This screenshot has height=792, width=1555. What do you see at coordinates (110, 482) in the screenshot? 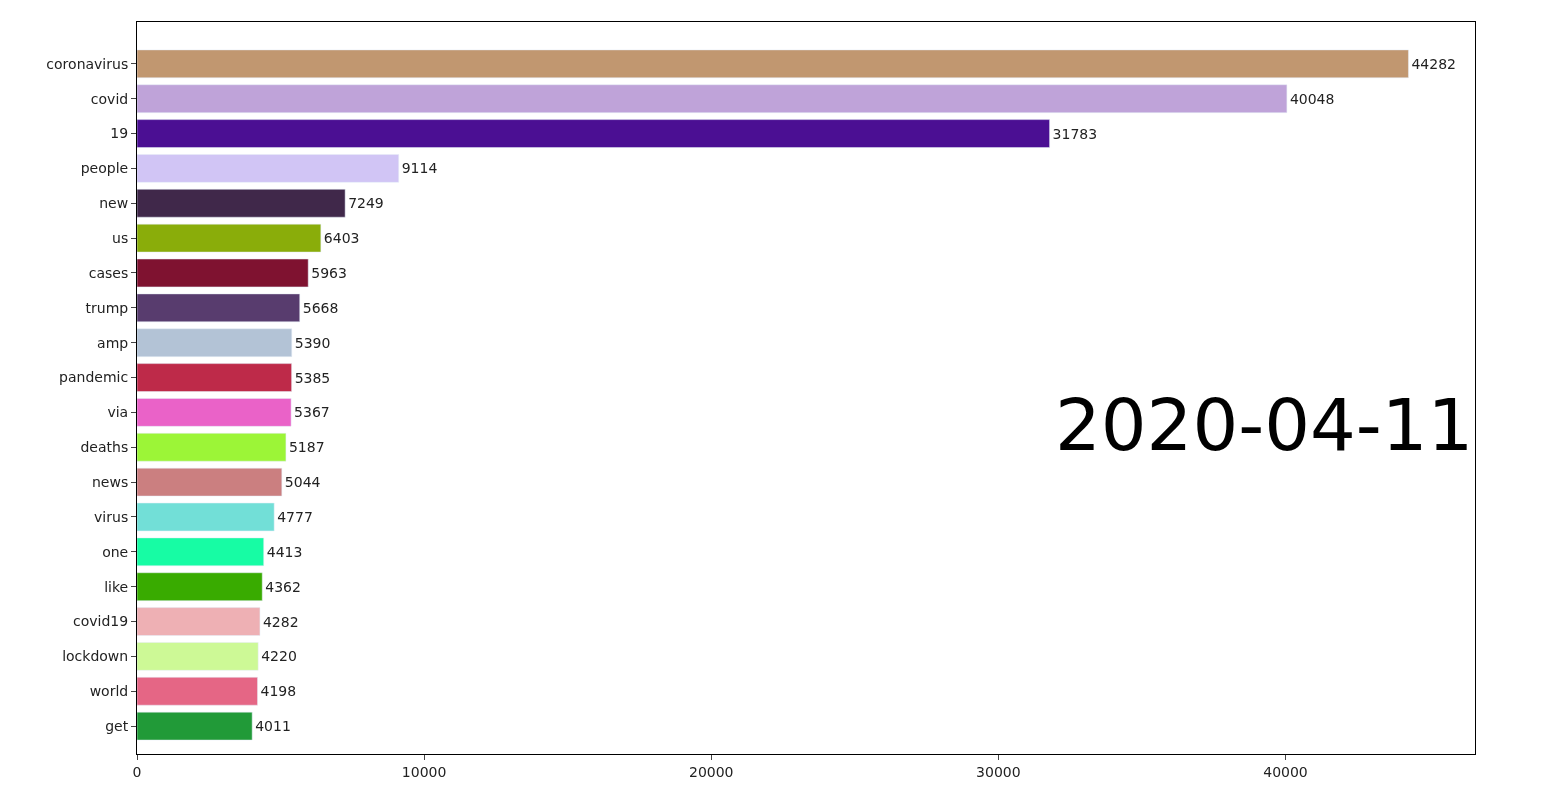
I see `y-tick-label: news` at bounding box center [110, 482].